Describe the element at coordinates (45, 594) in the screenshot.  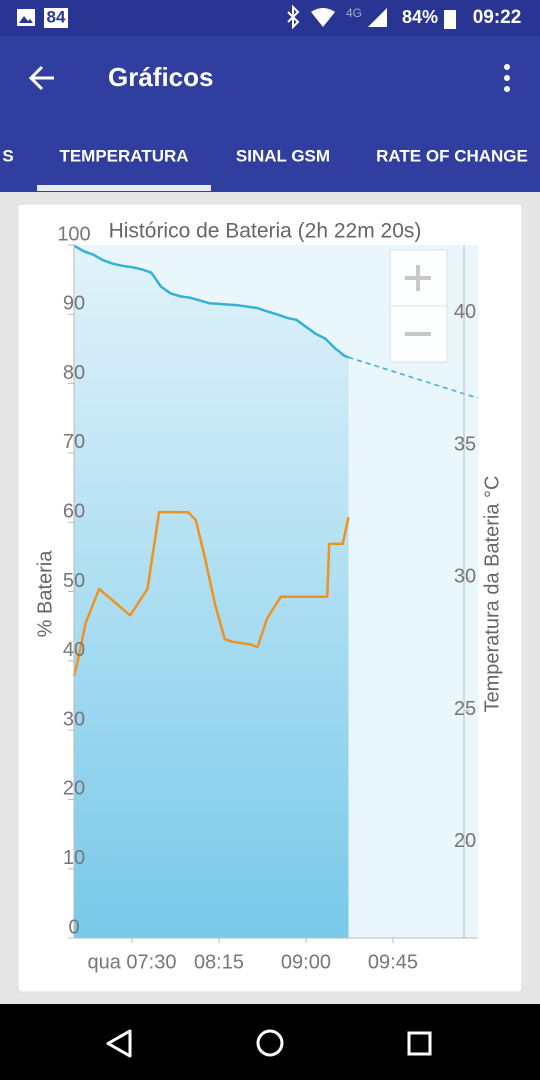
I see `y-axis-title: % Bateria` at that location.